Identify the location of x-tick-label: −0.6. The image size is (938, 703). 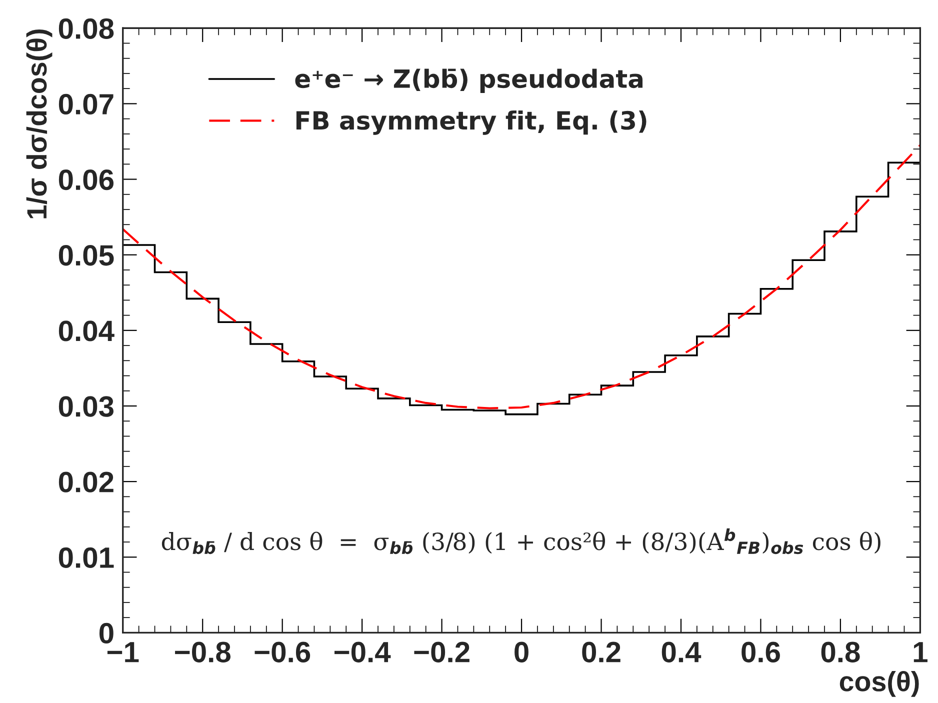
(282, 652).